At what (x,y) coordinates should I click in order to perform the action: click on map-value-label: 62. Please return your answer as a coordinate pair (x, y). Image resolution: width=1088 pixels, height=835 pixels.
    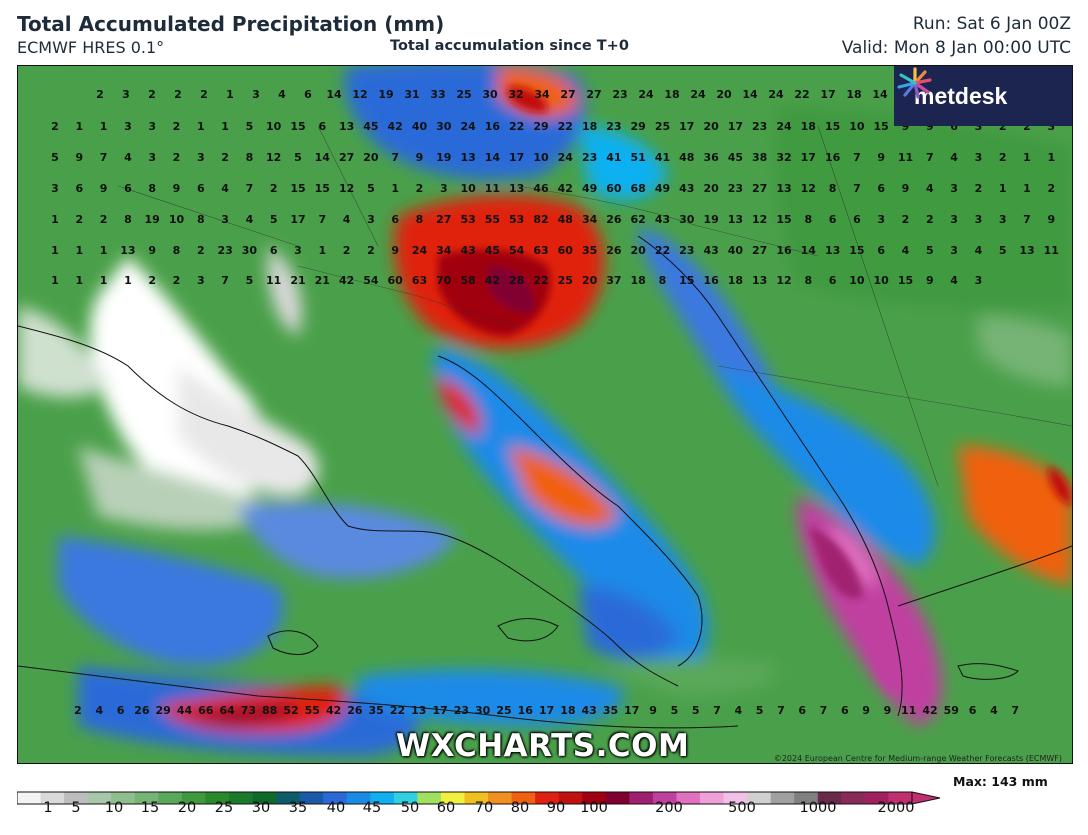
    Looking at the image, I should click on (638, 219).